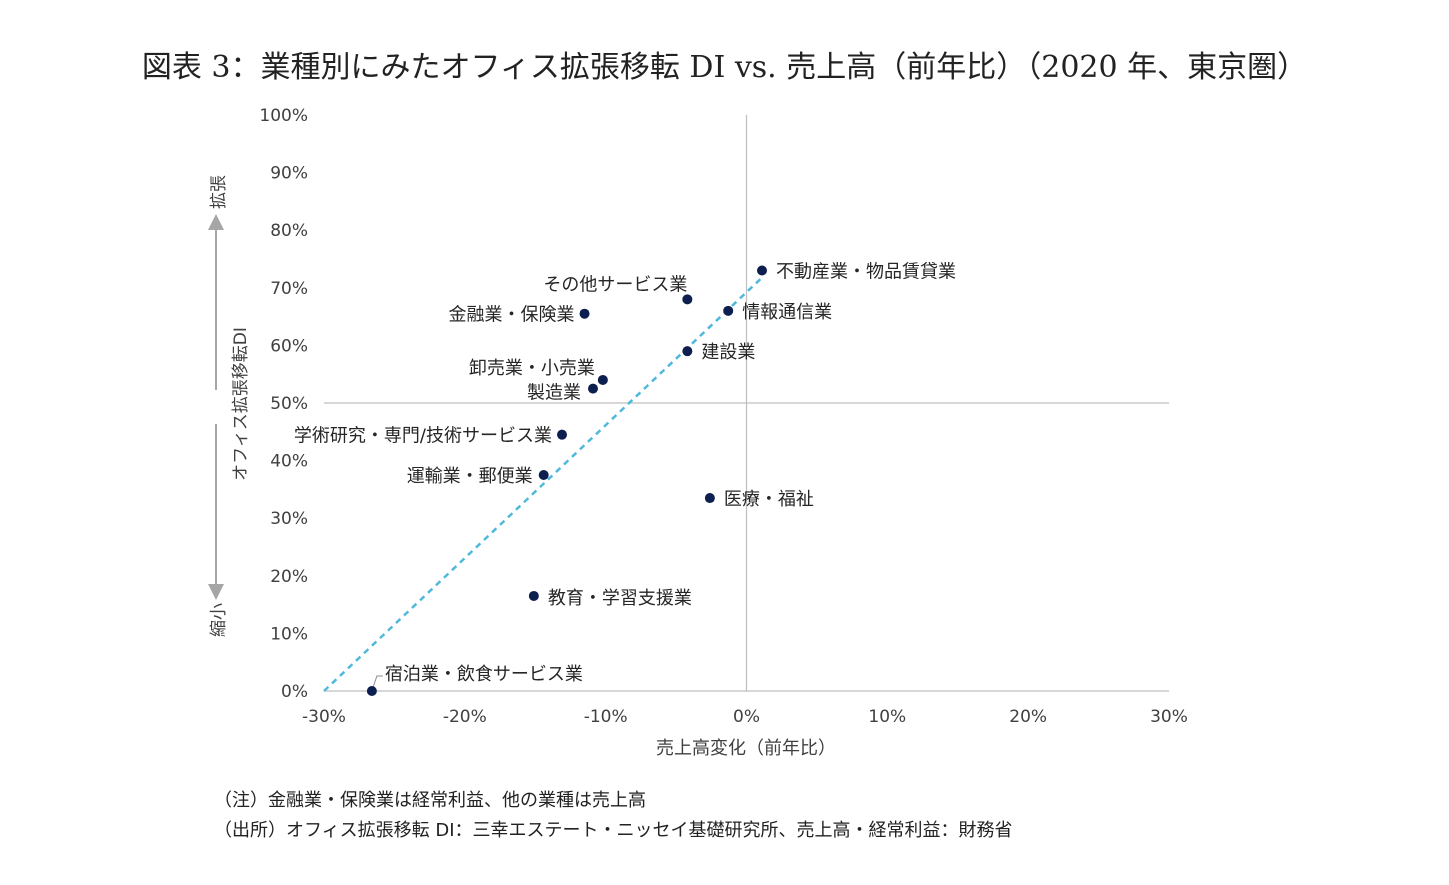 This screenshot has width=1449, height=885. Describe the element at coordinates (728, 352) in the screenshot. I see `data-point-label: 建設業` at that location.